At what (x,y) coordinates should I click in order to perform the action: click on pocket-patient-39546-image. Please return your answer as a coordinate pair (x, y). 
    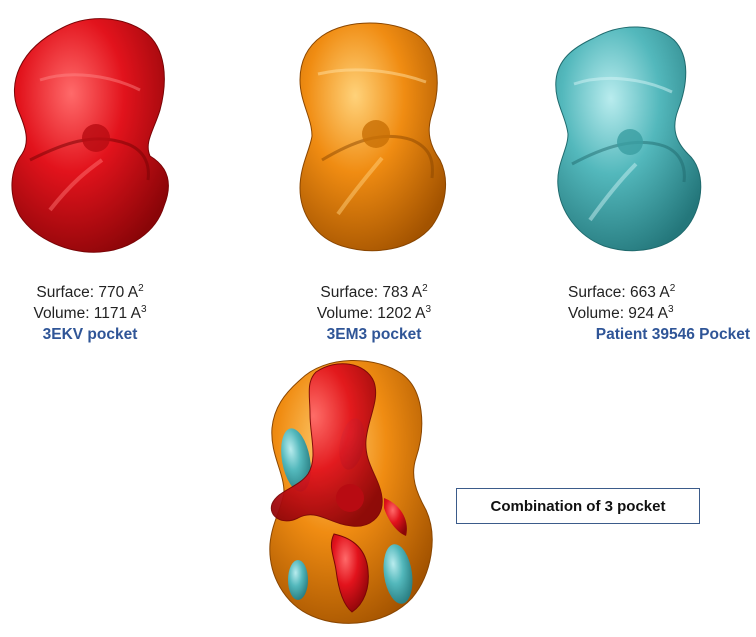
    Looking at the image, I should click on (628, 139).